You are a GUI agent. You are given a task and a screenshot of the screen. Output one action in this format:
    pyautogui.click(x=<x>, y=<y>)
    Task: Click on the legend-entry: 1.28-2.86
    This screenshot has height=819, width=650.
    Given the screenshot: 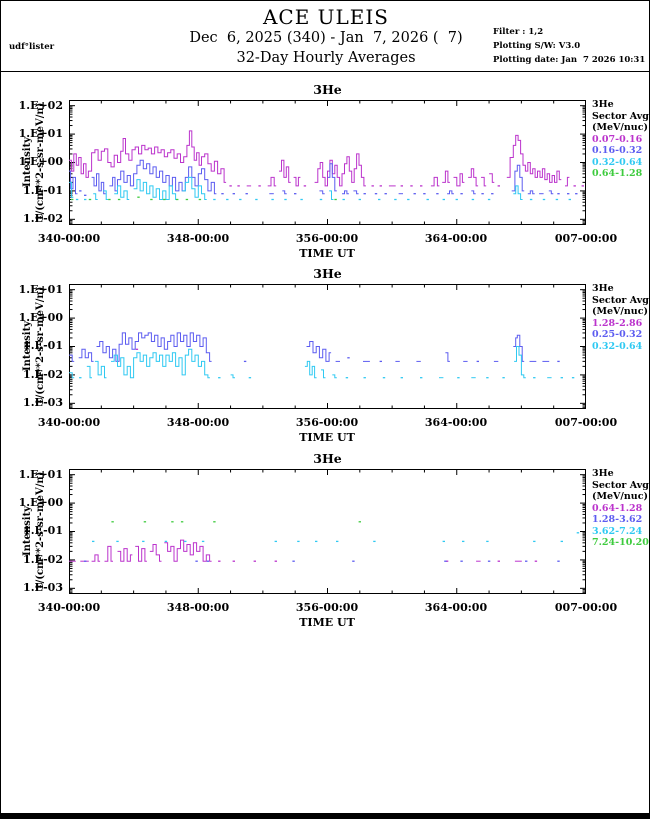 What is the action you would take?
    pyautogui.click(x=617, y=323)
    